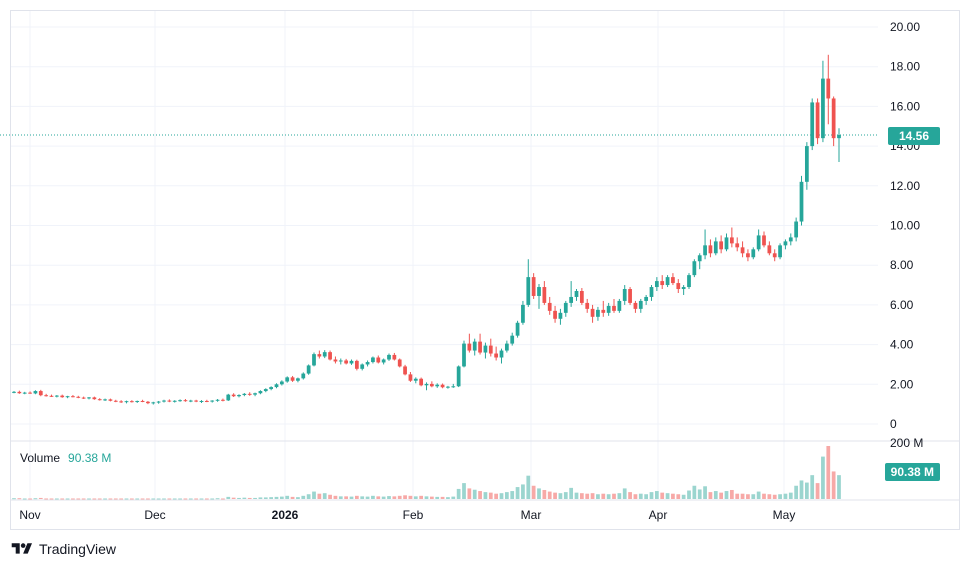  What do you see at coordinates (77, 549) in the screenshot?
I see `brand-name: TradingView` at bounding box center [77, 549].